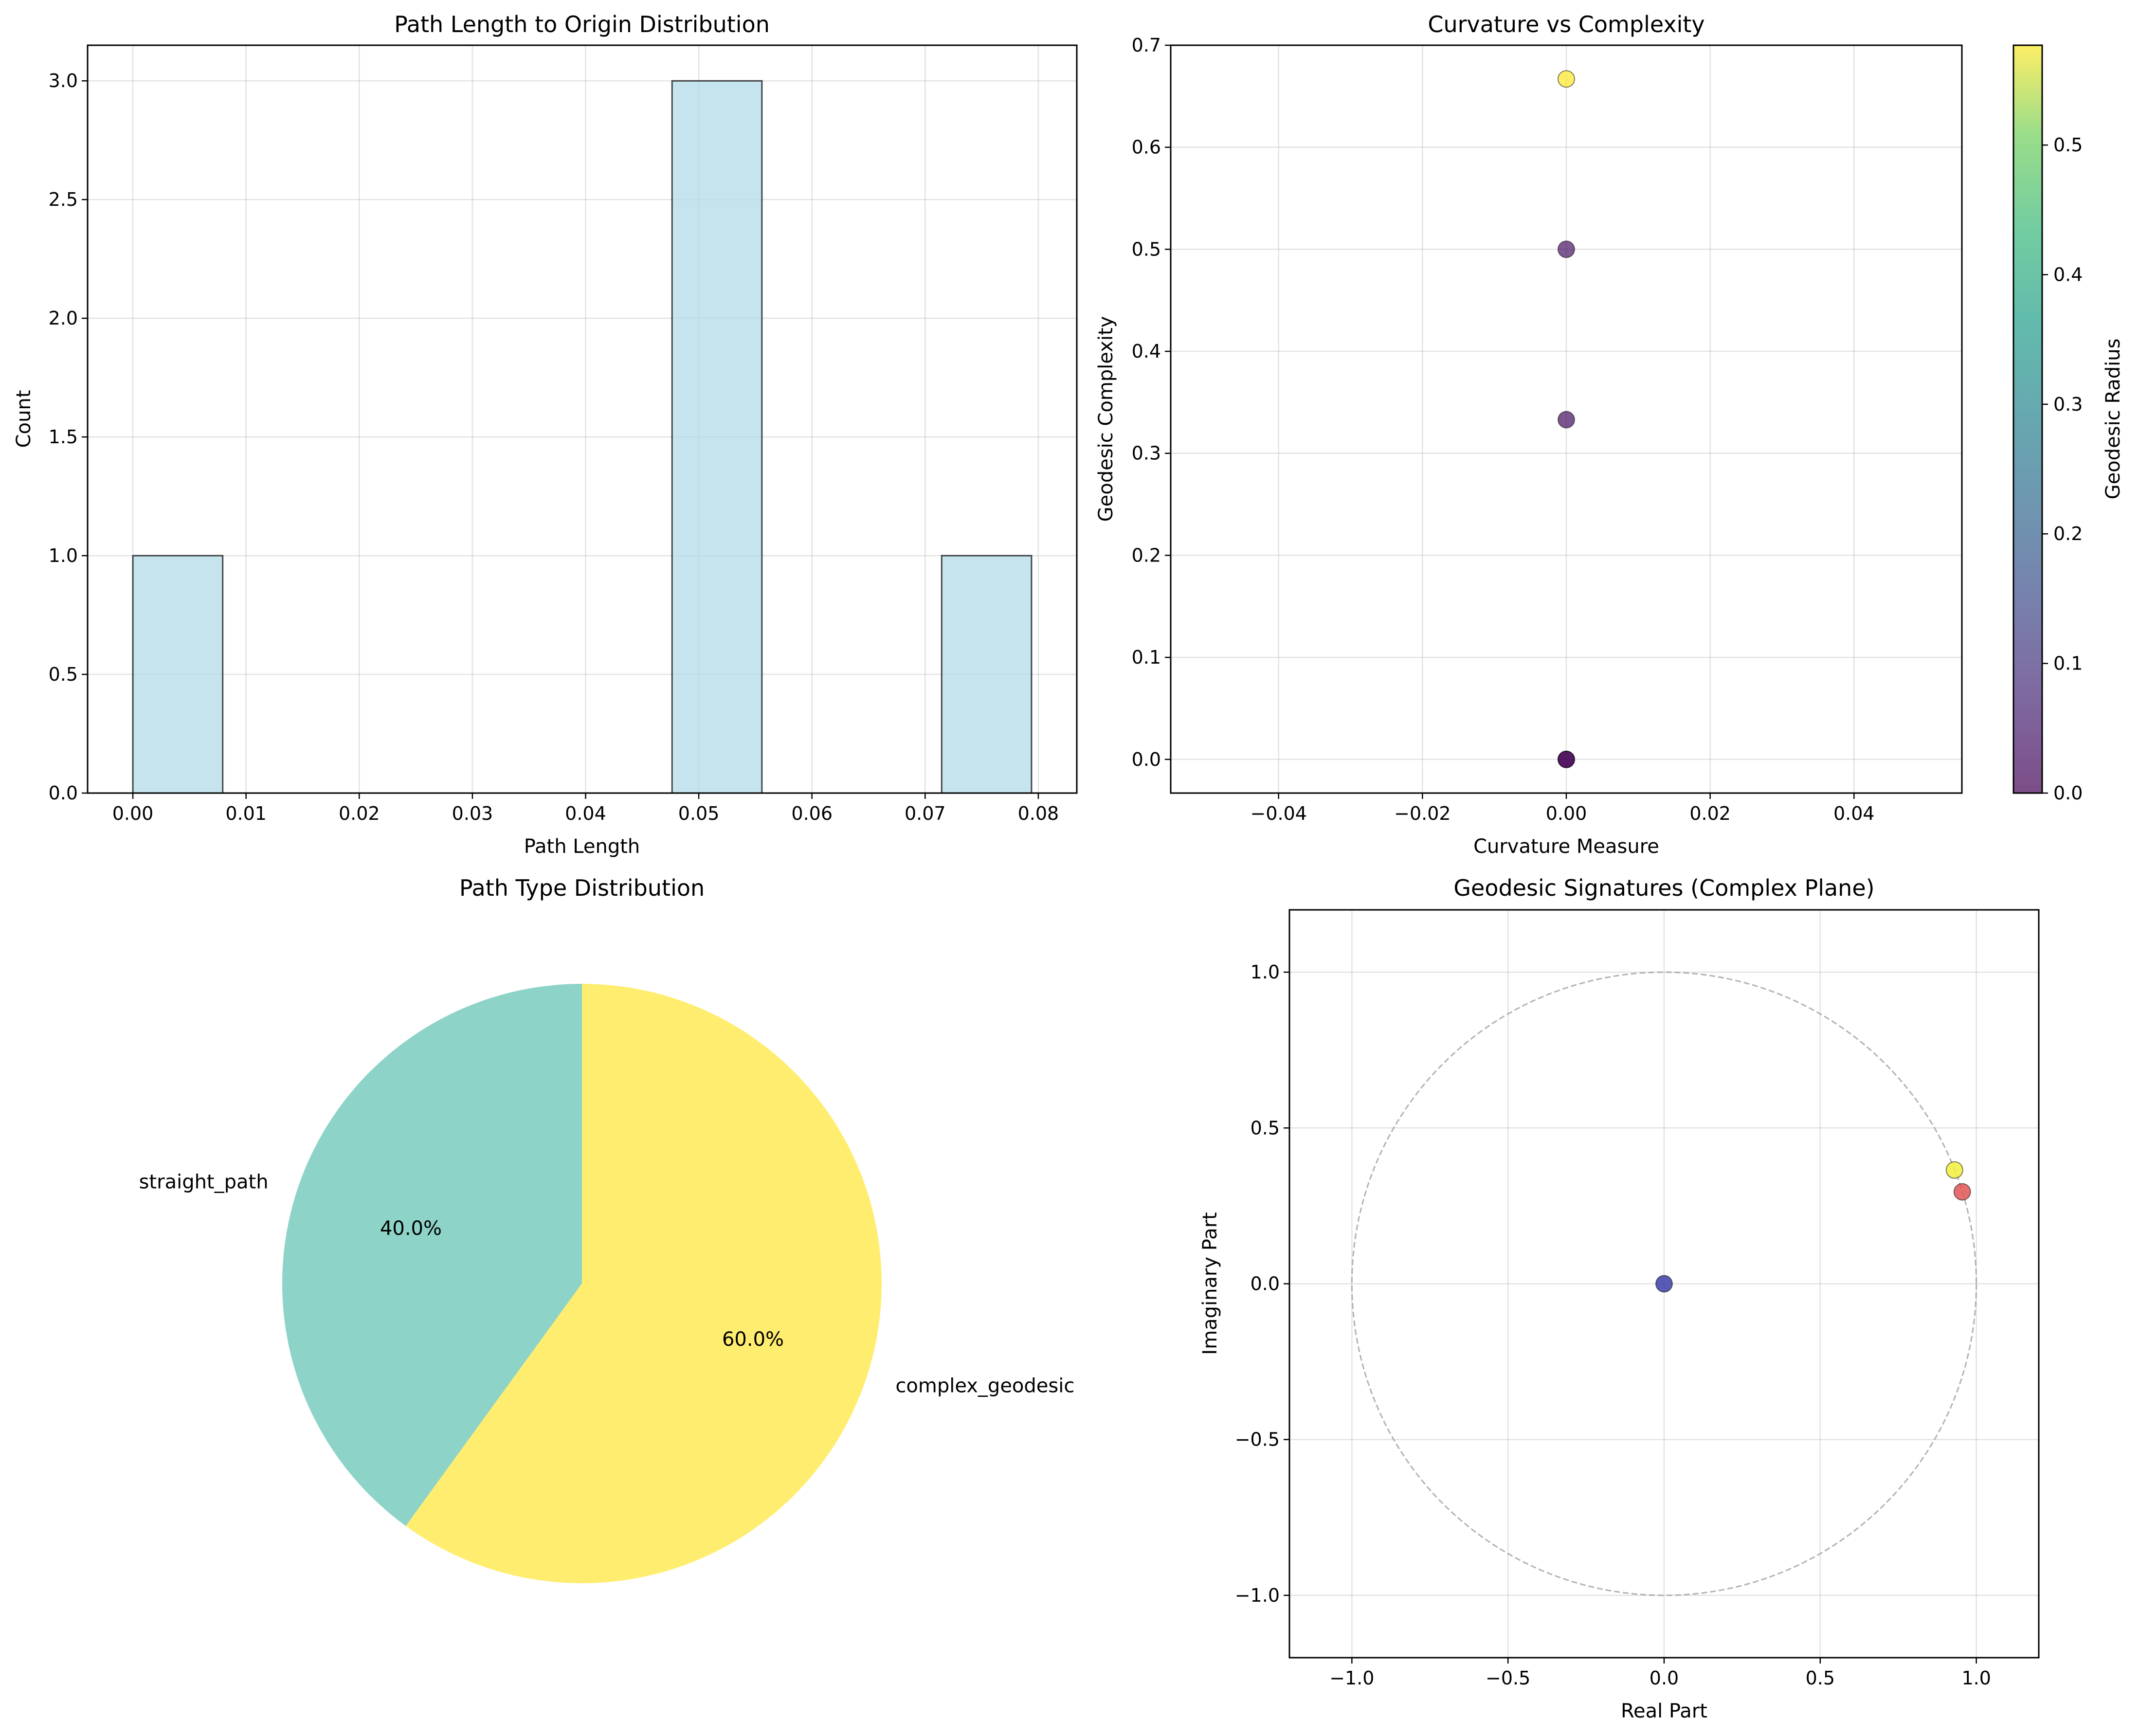 Image resolution: width=2139 pixels, height=1736 pixels. Describe the element at coordinates (1351, 1678) in the screenshot. I see `complex-x-tick-label: −1.0` at that location.